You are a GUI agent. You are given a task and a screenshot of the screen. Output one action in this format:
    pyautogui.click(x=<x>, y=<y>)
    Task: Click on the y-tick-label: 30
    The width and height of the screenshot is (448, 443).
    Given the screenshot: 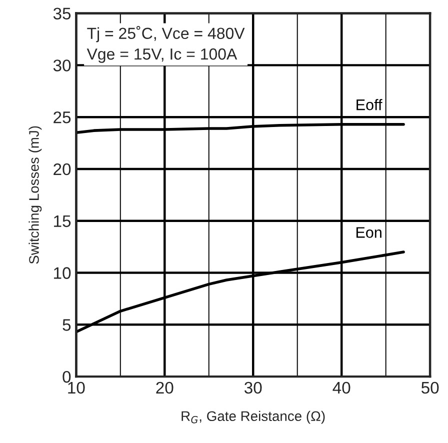 What is the action you would take?
    pyautogui.click(x=62, y=66)
    